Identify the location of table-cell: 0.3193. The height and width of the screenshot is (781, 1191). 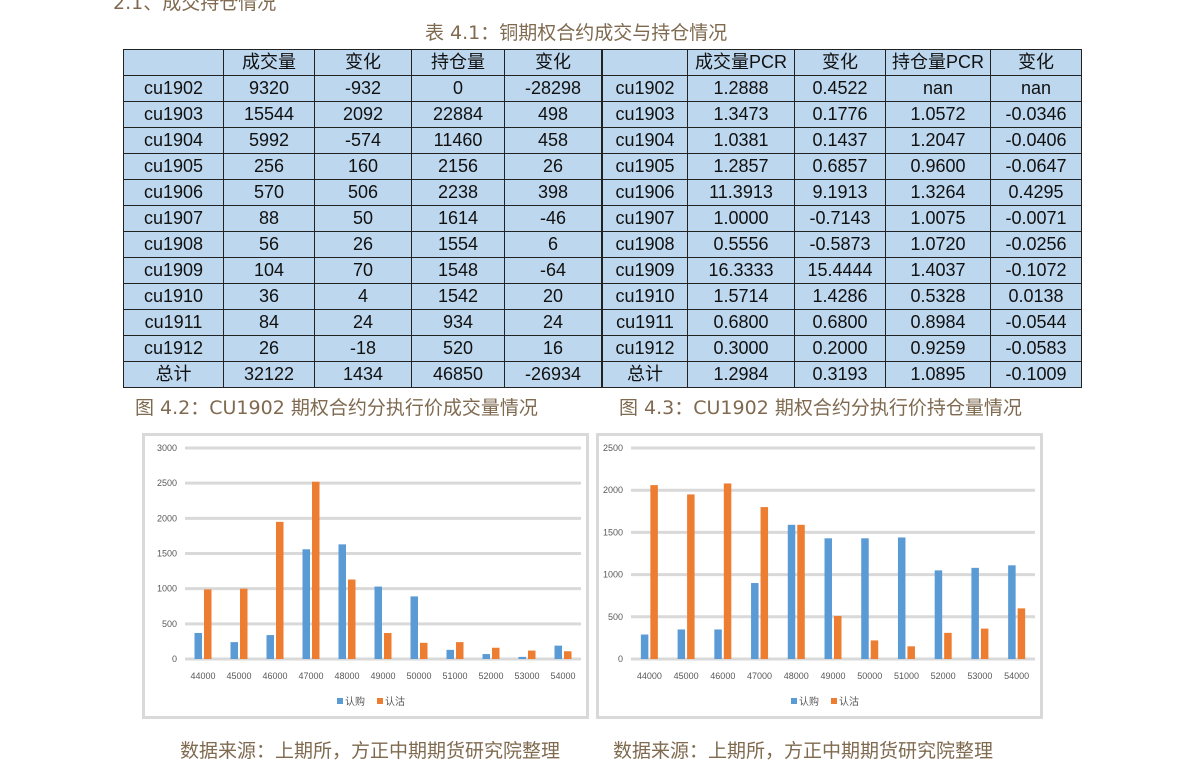
(840, 374).